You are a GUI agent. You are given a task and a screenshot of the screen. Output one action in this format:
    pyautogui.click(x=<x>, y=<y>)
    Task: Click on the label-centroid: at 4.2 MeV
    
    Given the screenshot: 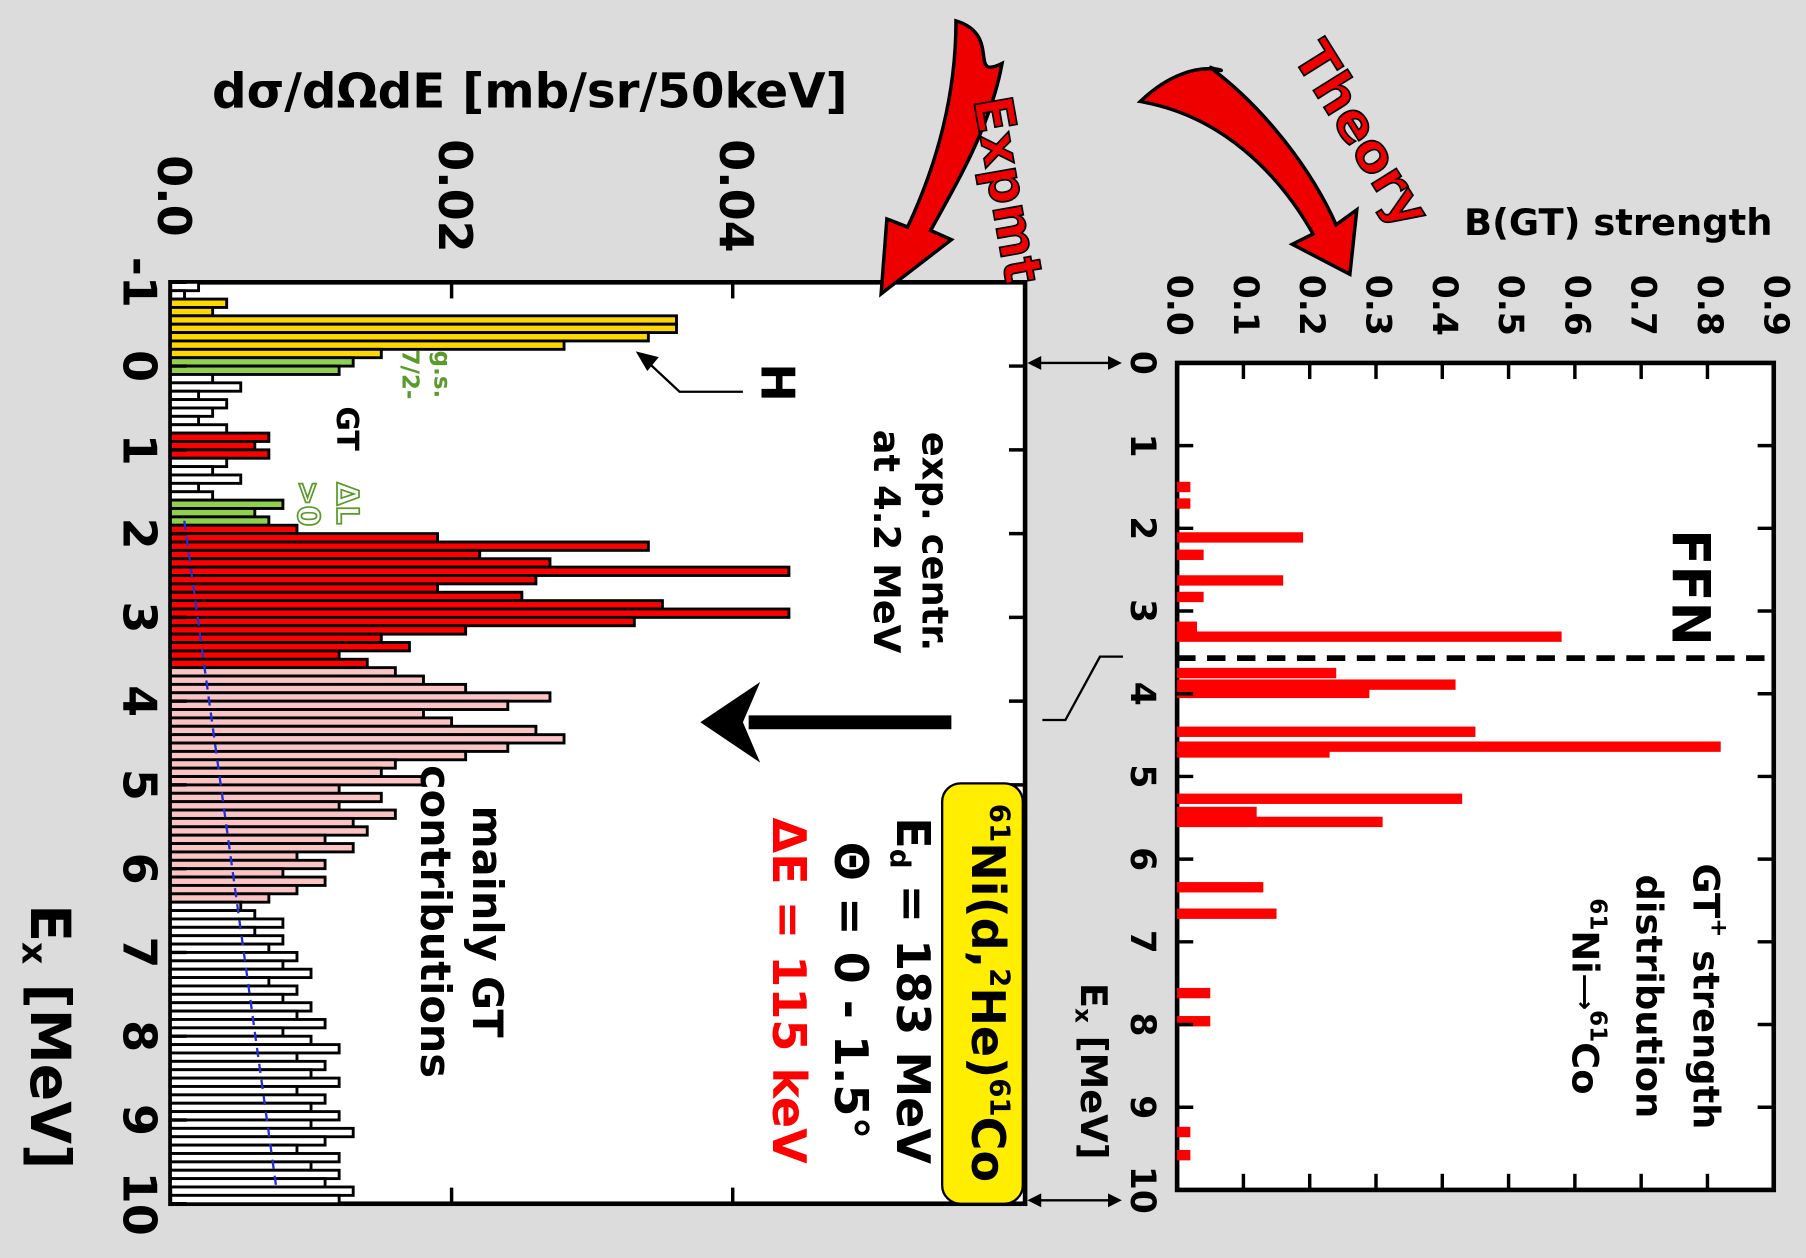 What is the action you would take?
    pyautogui.click(x=886, y=542)
    